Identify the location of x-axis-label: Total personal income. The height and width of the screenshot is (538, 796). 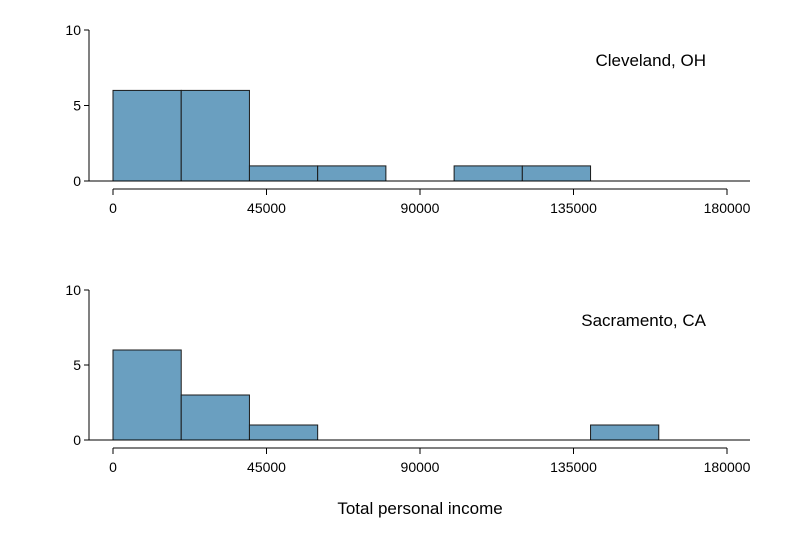
(419, 508).